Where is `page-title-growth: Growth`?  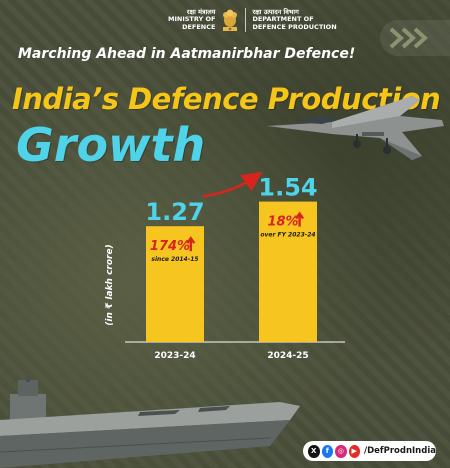
page-title-growth: Growth is located at coordinates (111, 145).